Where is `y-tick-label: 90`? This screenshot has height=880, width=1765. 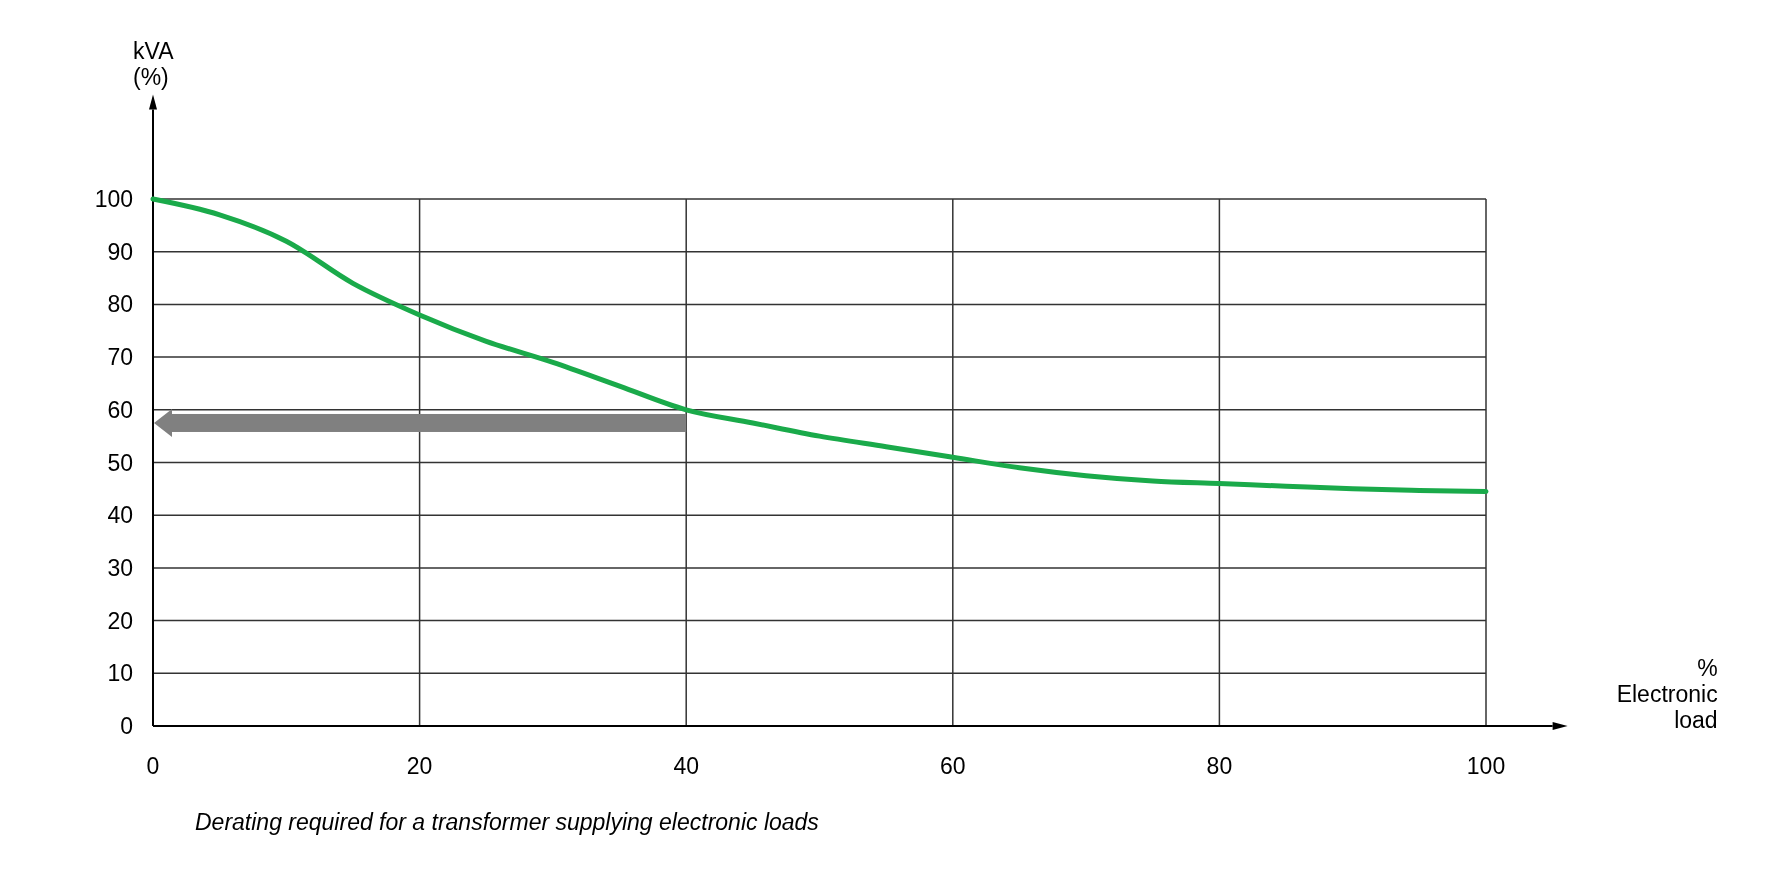 y-tick-label: 90 is located at coordinates (120, 251).